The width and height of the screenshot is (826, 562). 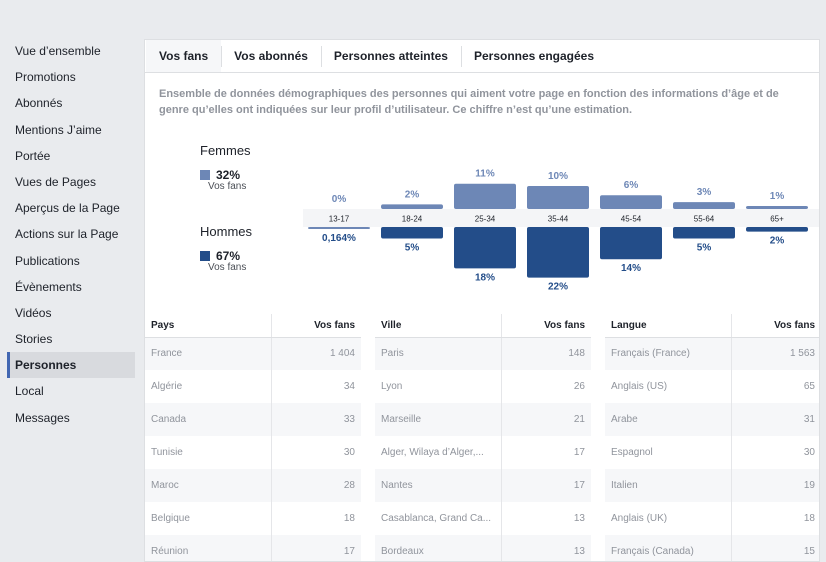 I want to click on sidebar-item-likes: Mentions J’aime, so click(x=58, y=129).